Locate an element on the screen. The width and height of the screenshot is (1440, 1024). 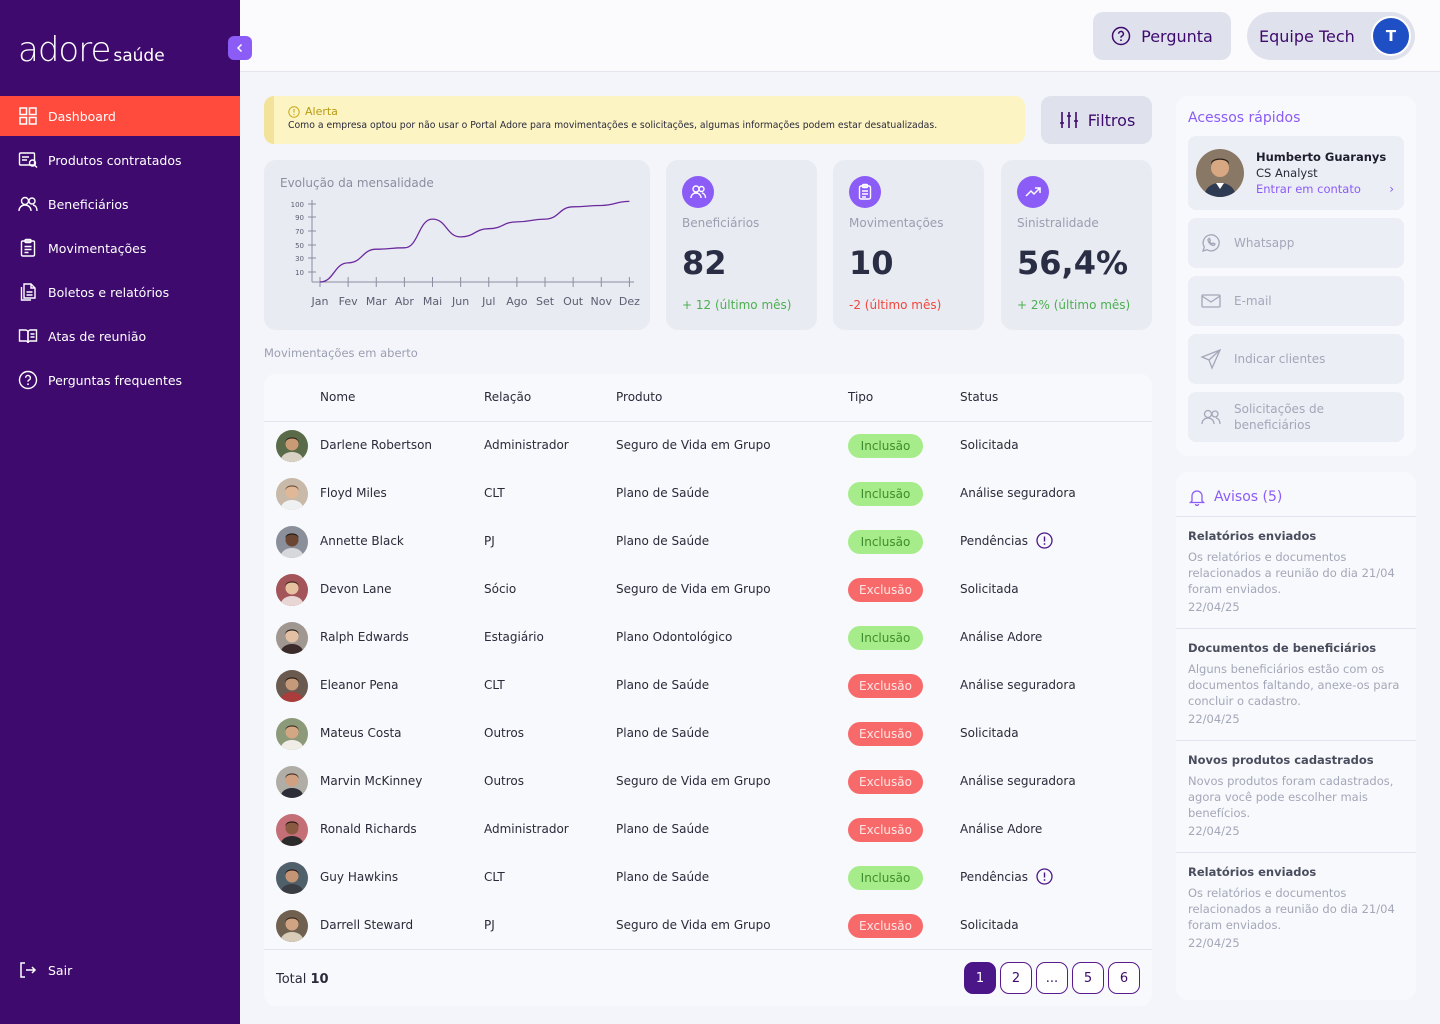
quick-whatsapp: Whatsapp is located at coordinates (1296, 243).